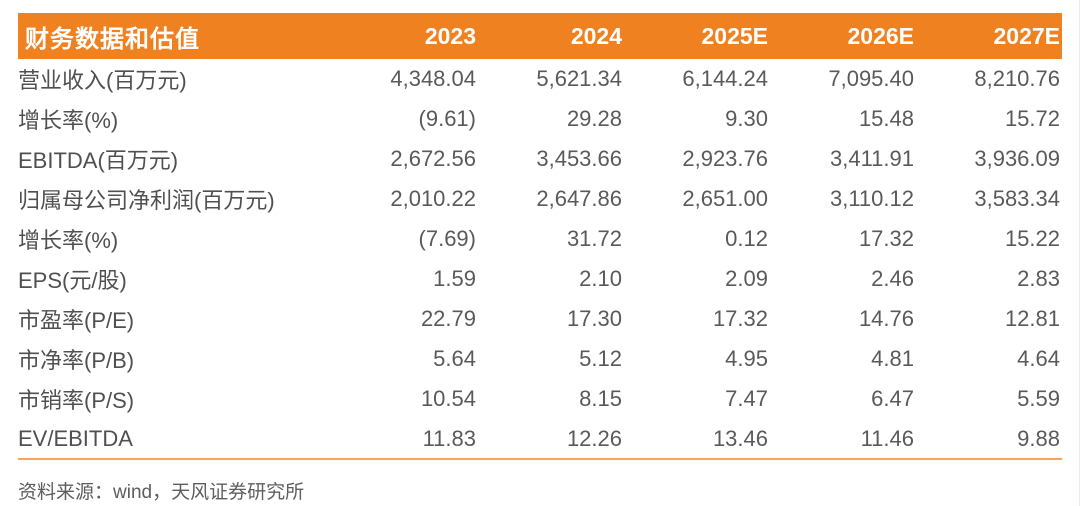  What do you see at coordinates (596, 35) in the screenshot?
I see `column-header-2024: 2024` at bounding box center [596, 35].